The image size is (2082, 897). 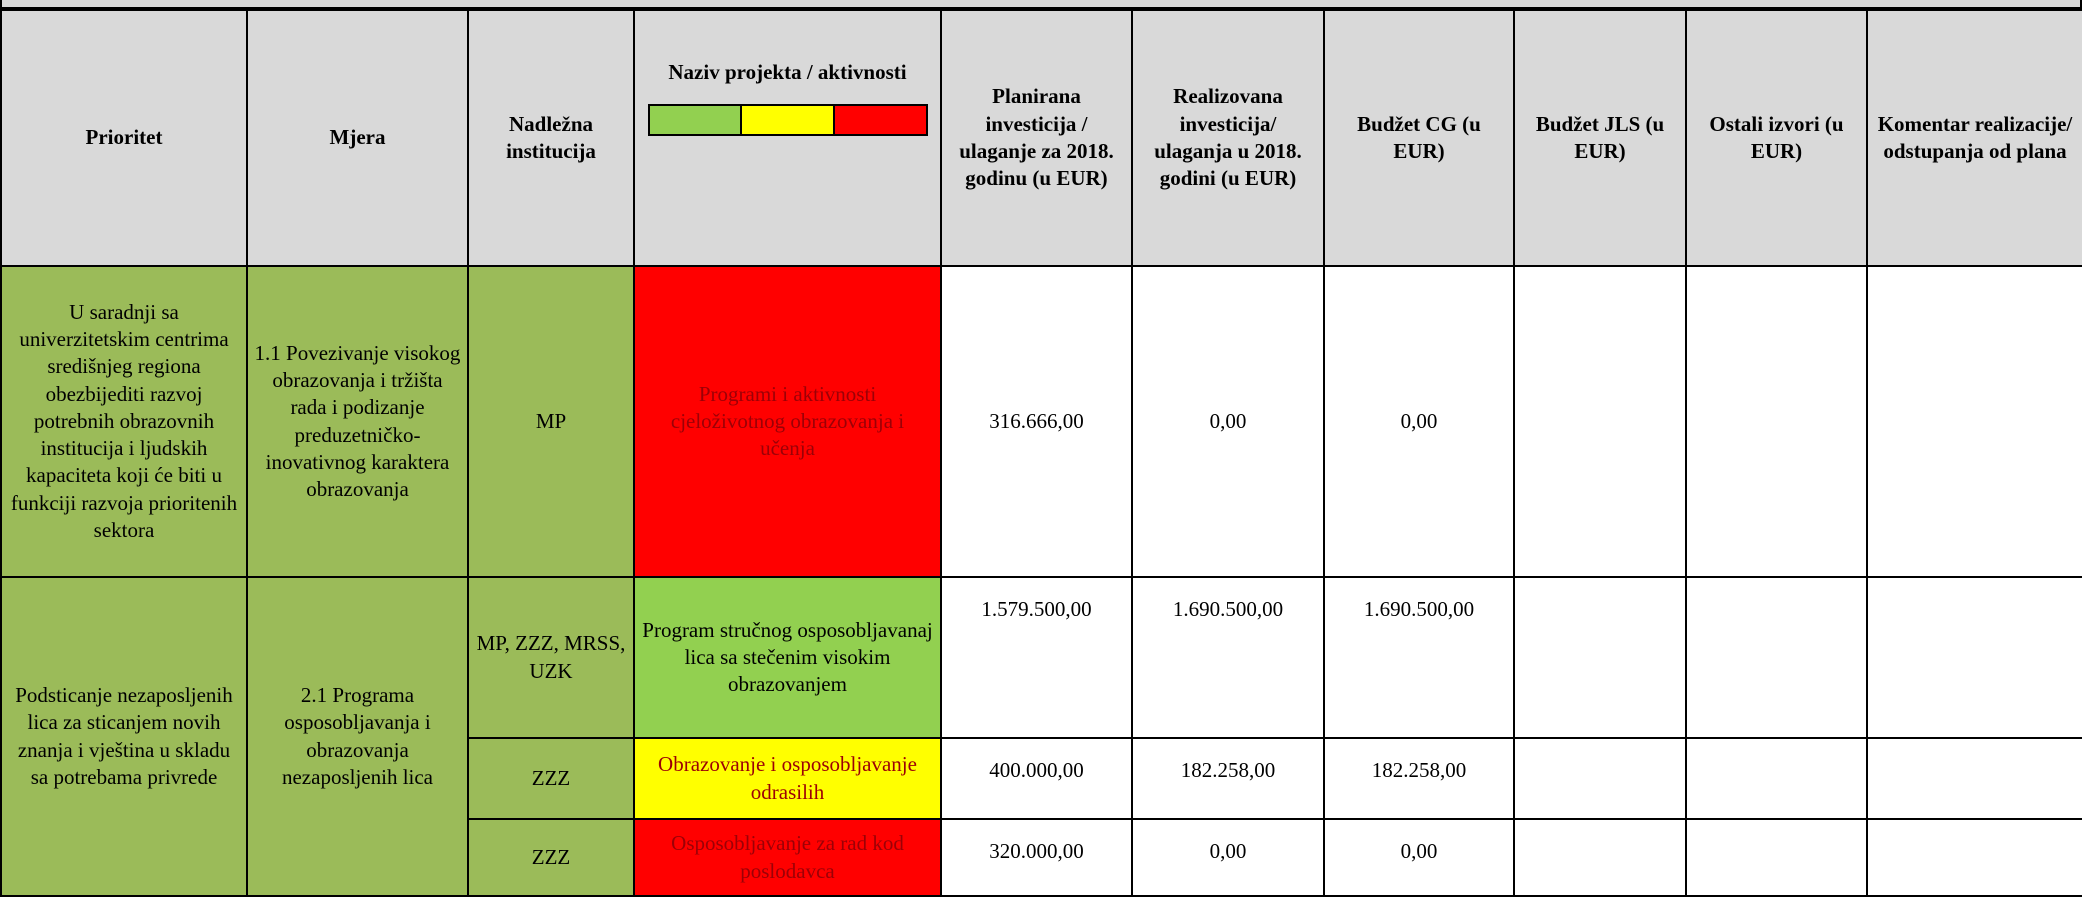 I want to click on amount-cell: 316.666,00, so click(x=1036, y=421).